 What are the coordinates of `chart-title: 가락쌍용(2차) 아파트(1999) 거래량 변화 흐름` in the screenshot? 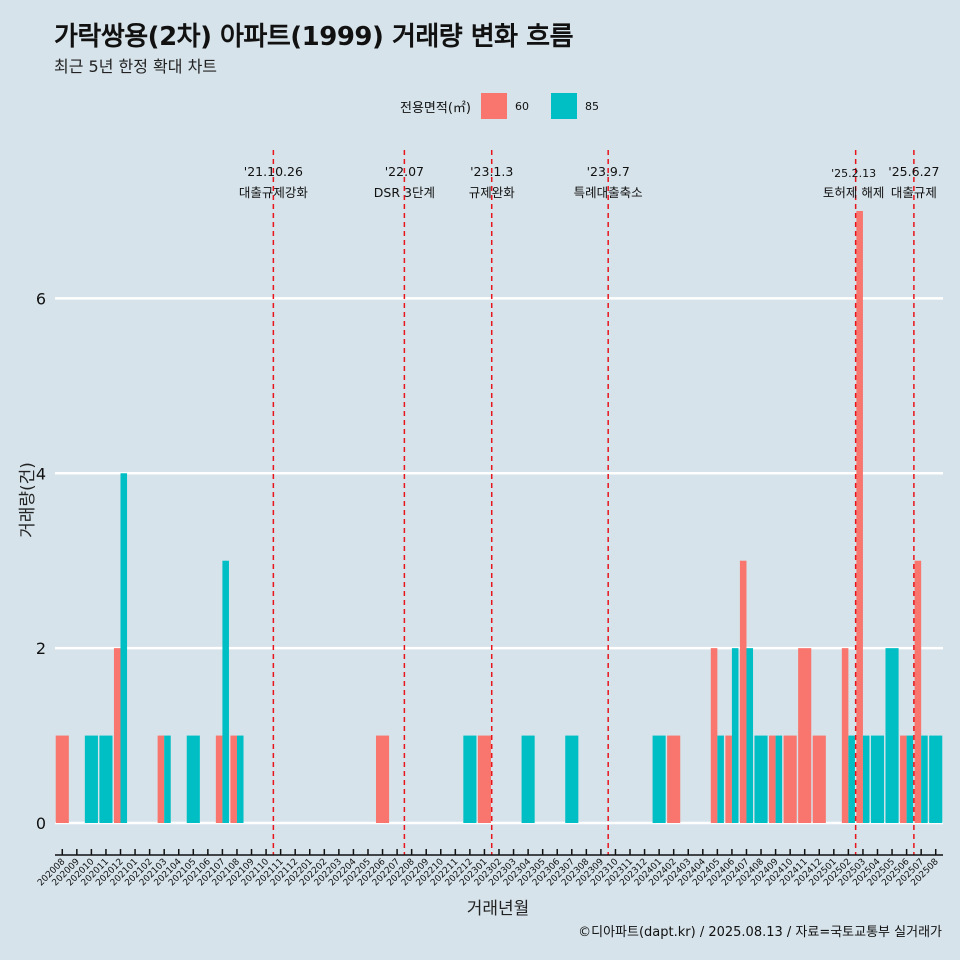 It's located at (314, 37).